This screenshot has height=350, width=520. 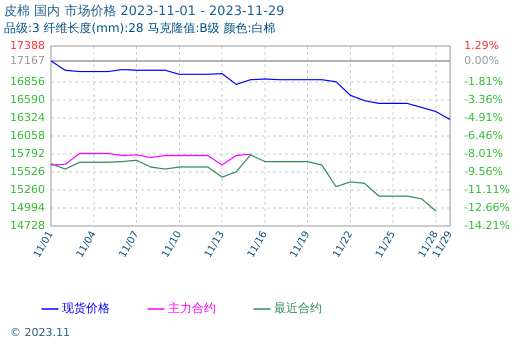 I want to click on y-tick-label: 16058, so click(x=27, y=135).